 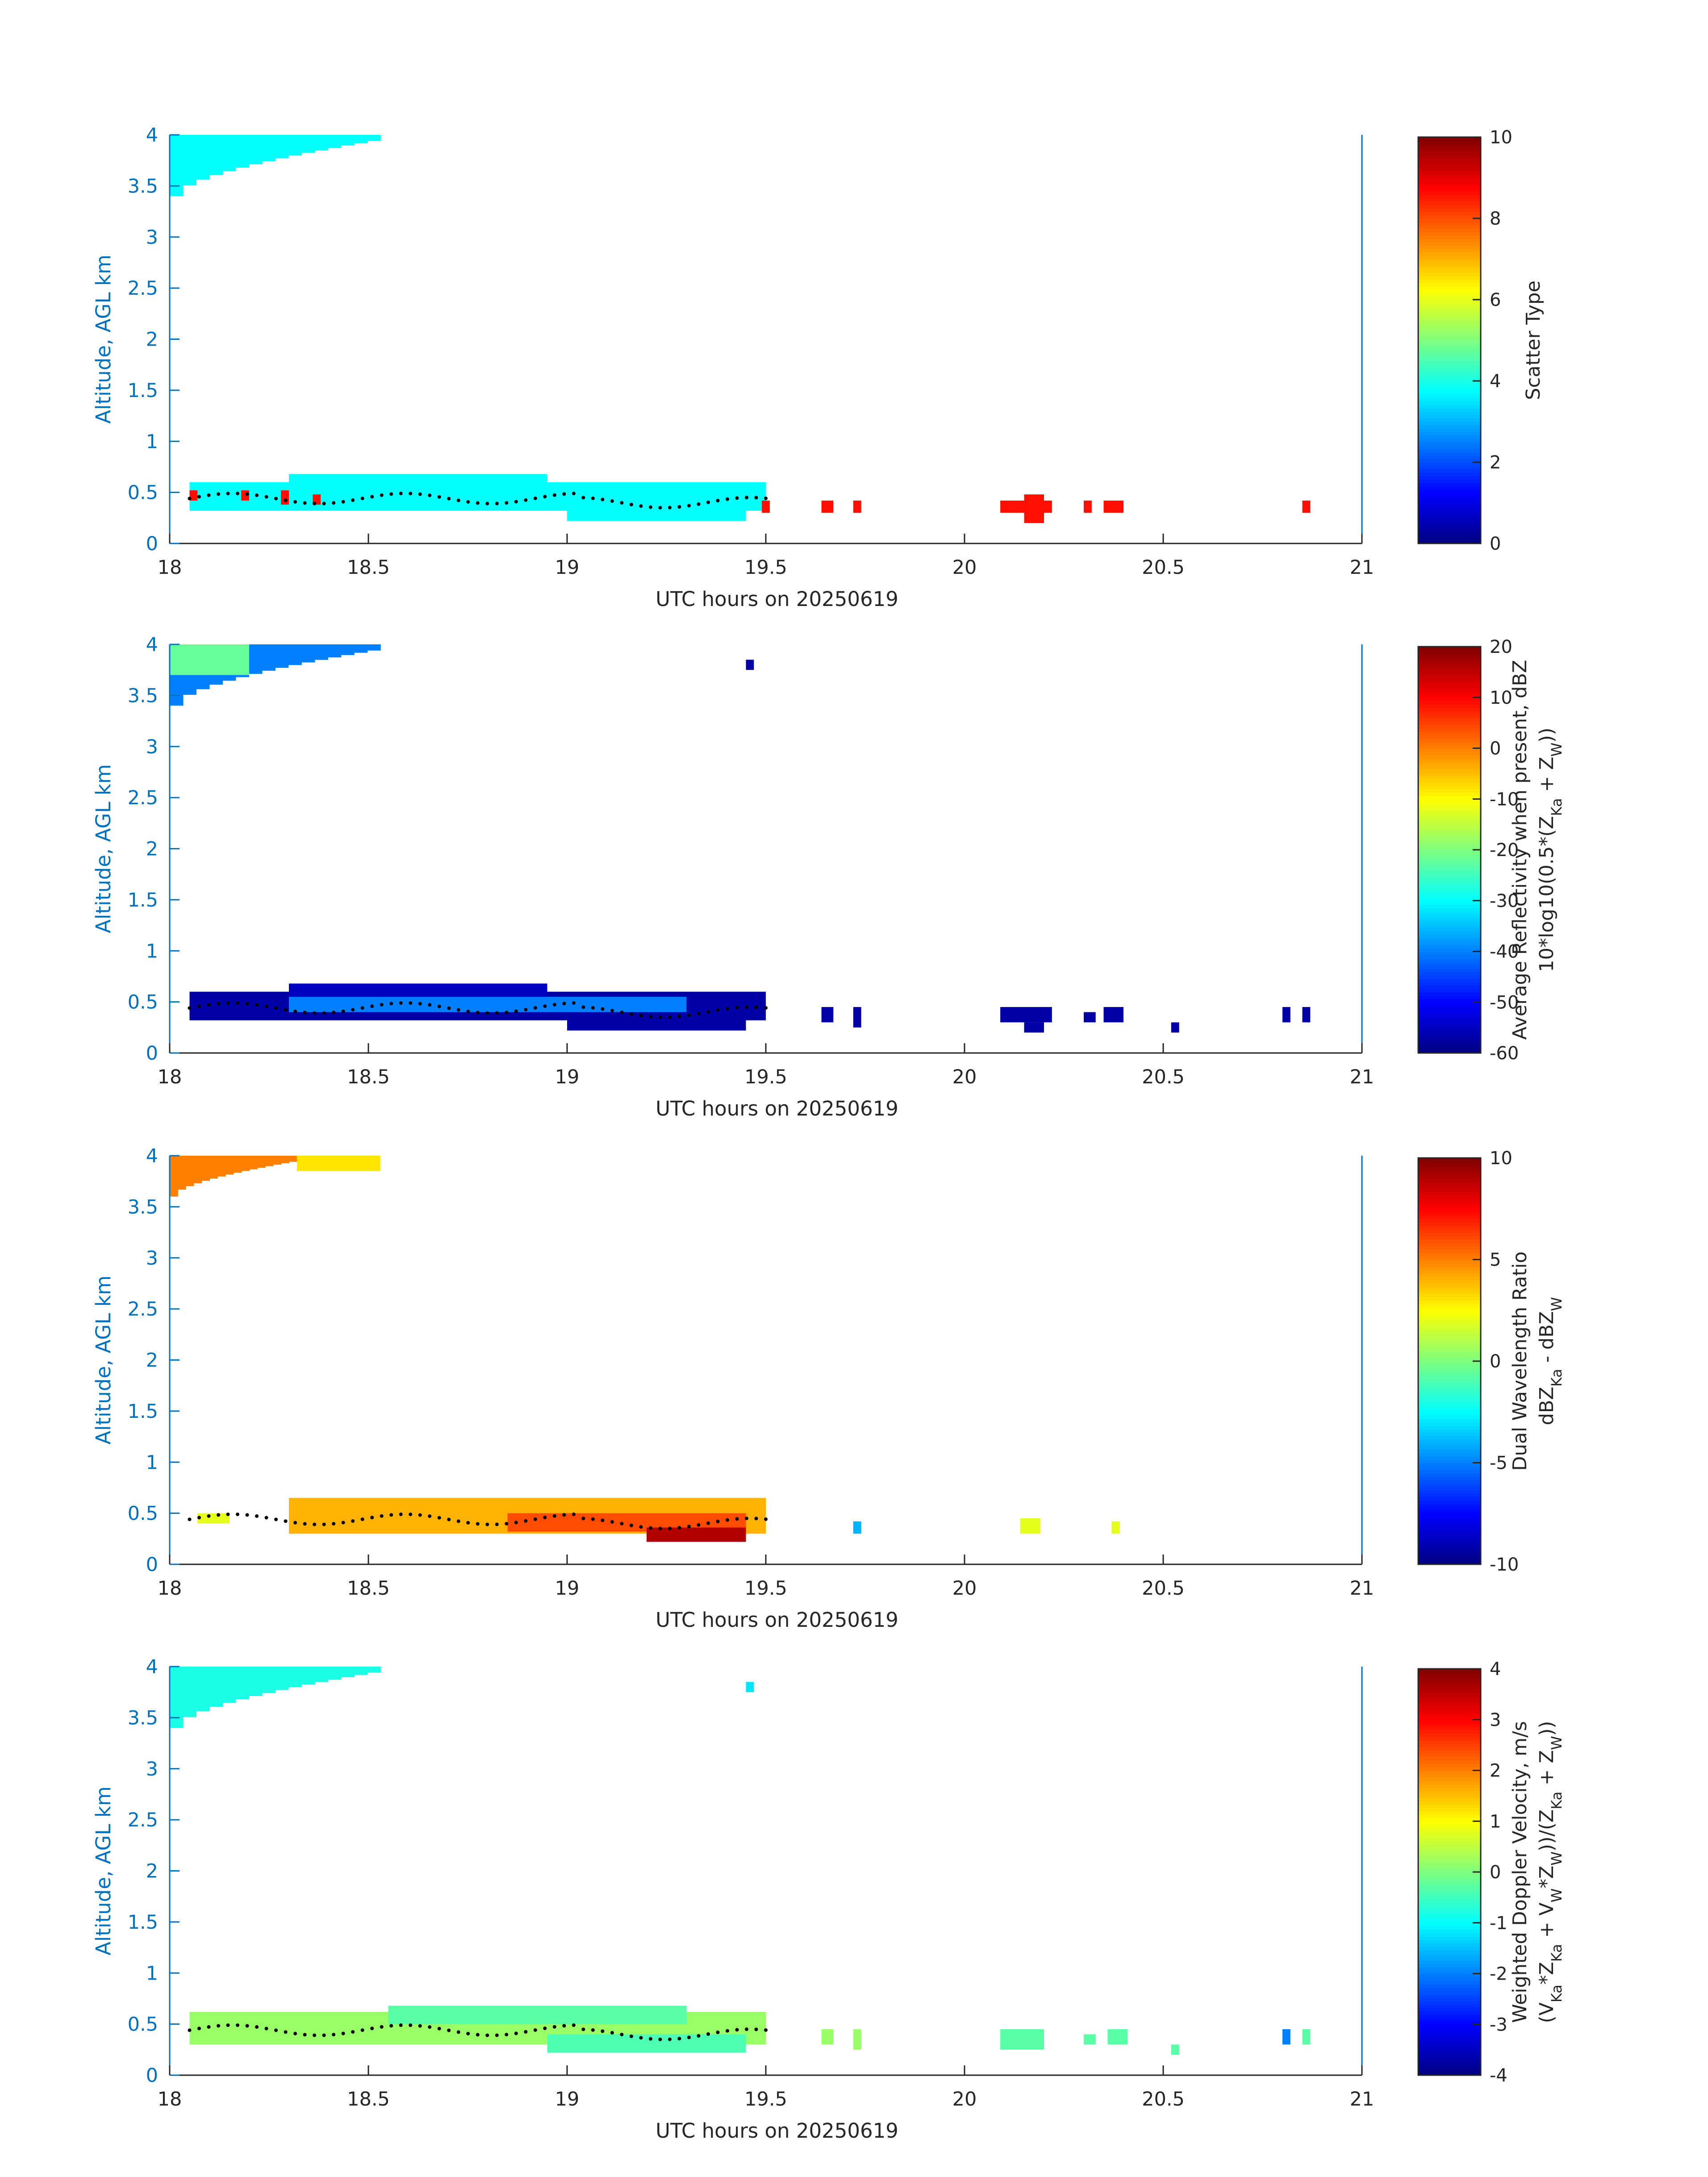 What do you see at coordinates (1495, 1361) in the screenshot?
I see `colorbar-tick-label: 0` at bounding box center [1495, 1361].